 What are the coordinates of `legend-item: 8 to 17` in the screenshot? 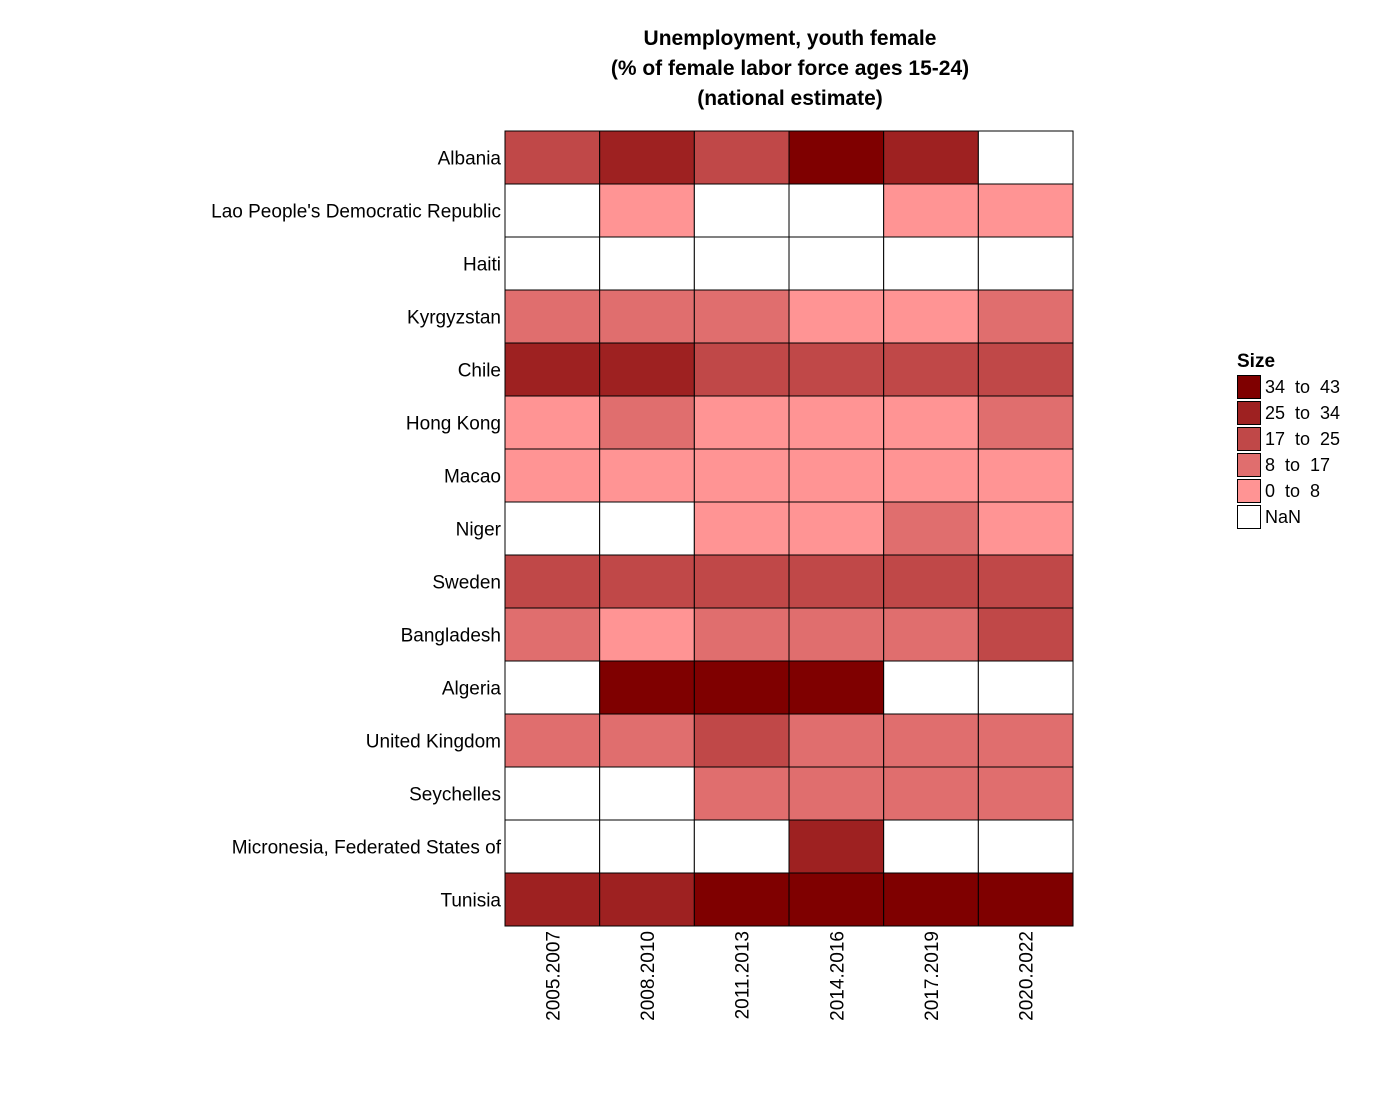 It's located at (1288, 465).